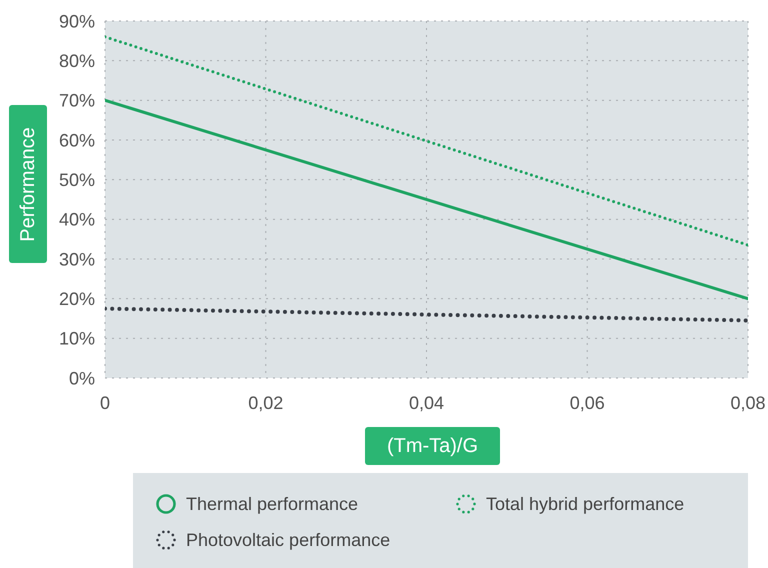 Image resolution: width=768 pixels, height=568 pixels. What do you see at coordinates (585, 504) in the screenshot?
I see `legend-label: Total hybrid performance` at bounding box center [585, 504].